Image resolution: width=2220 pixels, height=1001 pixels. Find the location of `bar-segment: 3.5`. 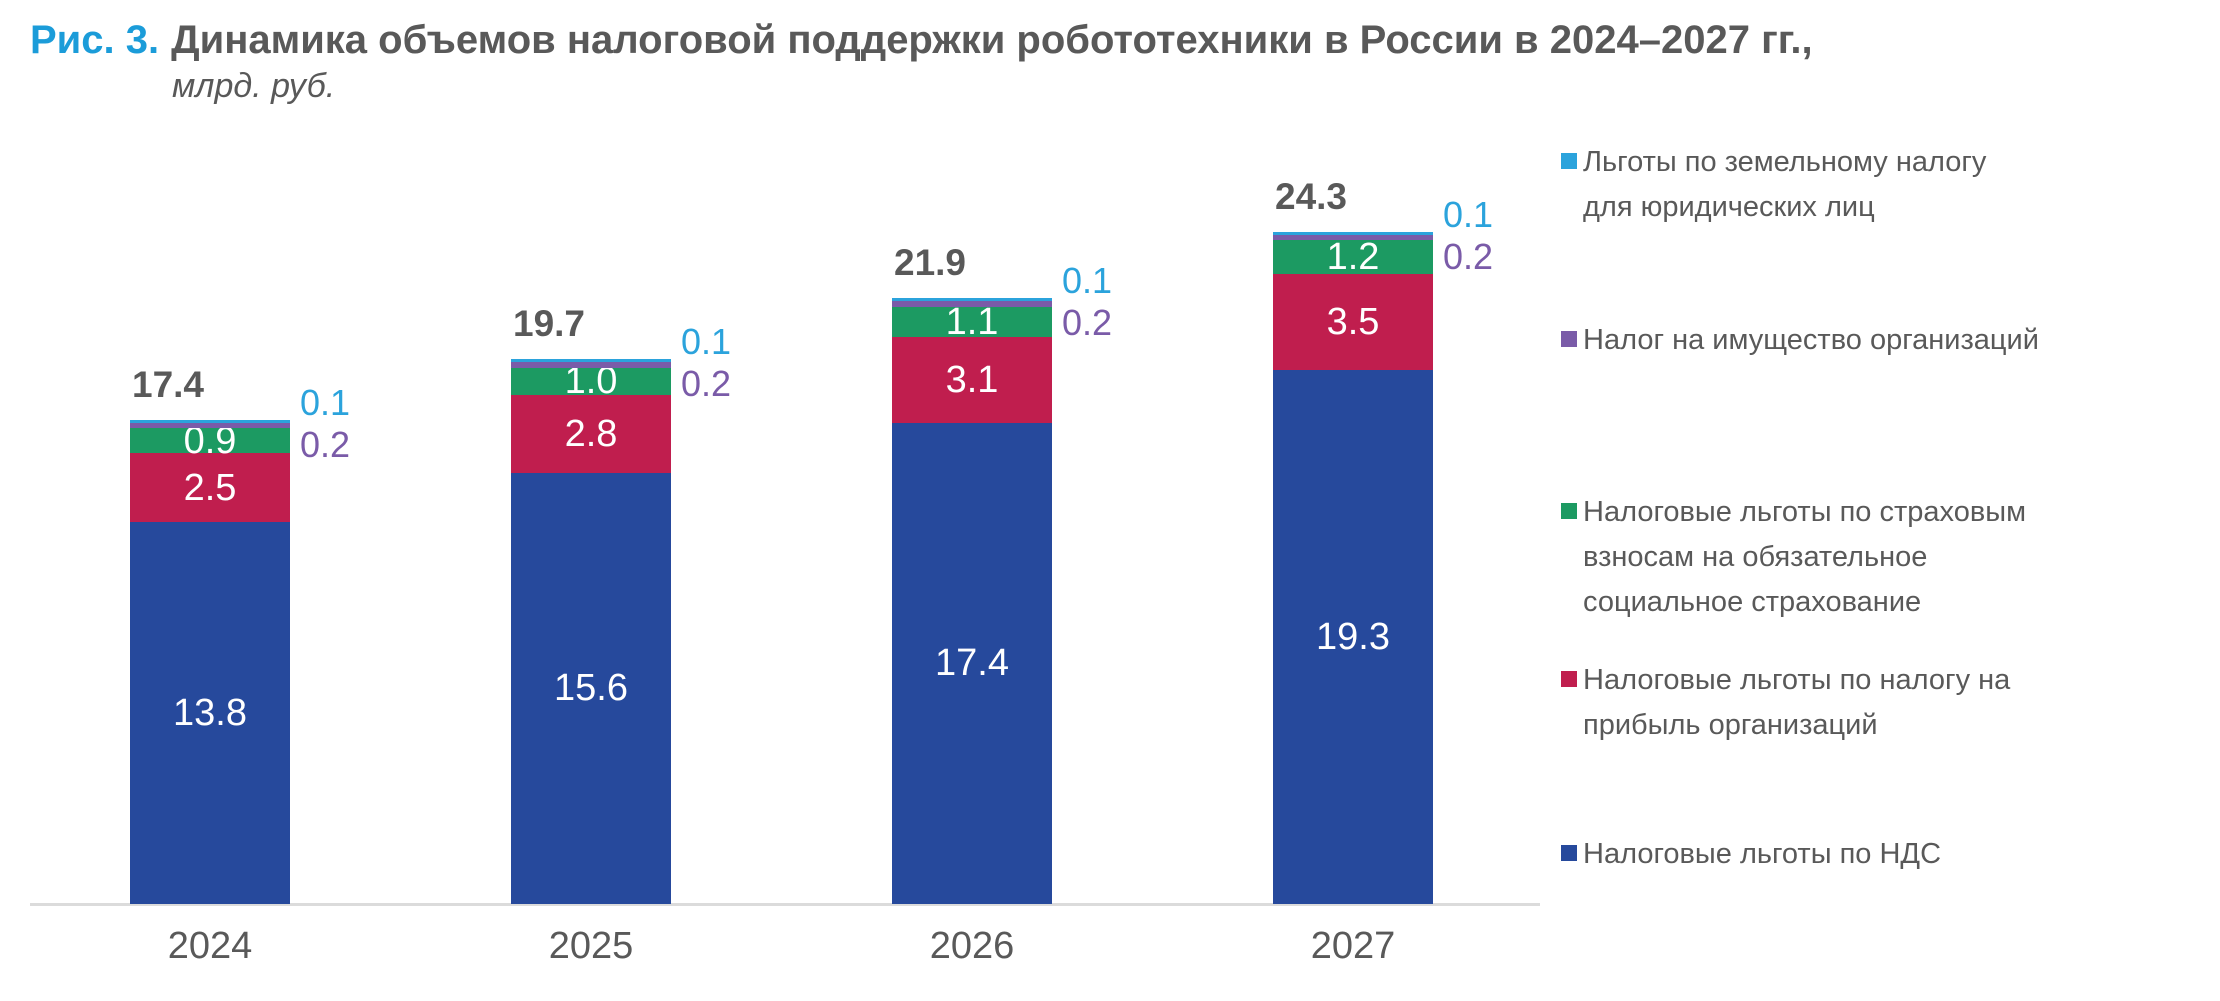

bar-segment: 3.5 is located at coordinates (1353, 322).